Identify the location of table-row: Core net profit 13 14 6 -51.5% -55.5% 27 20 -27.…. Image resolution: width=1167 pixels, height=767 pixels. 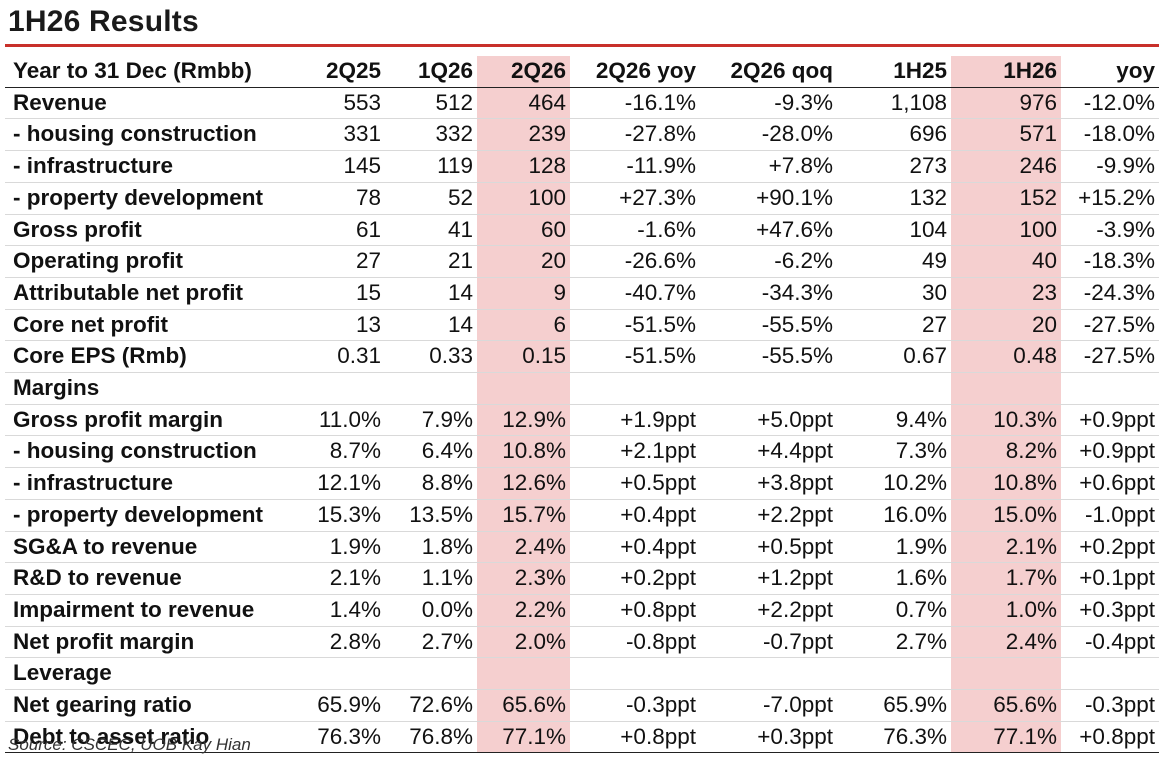
(582, 325).